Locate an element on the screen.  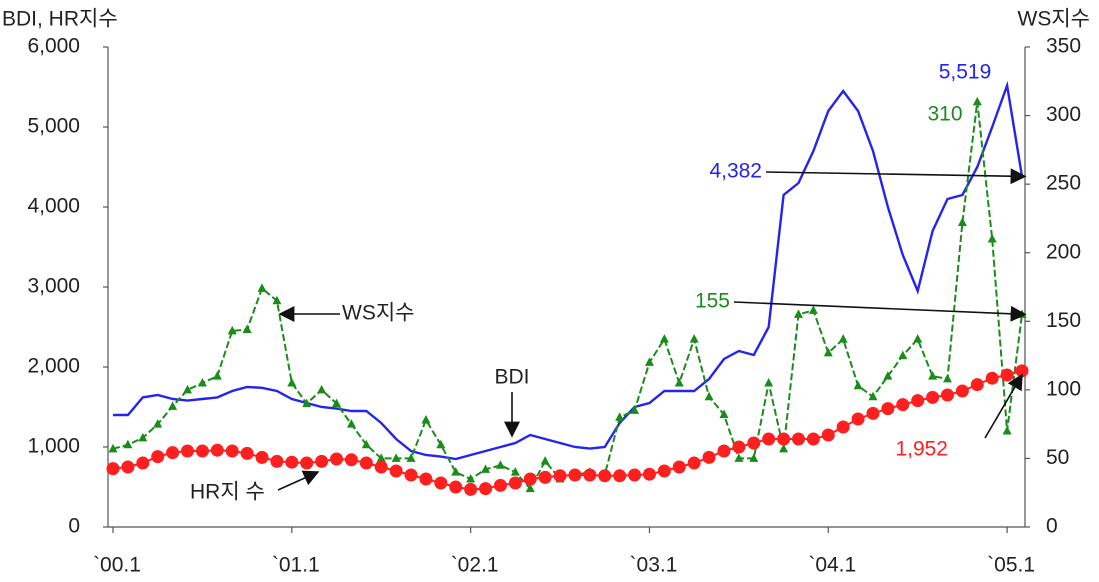
y2-tick-label: 200 is located at coordinates (1063, 251).